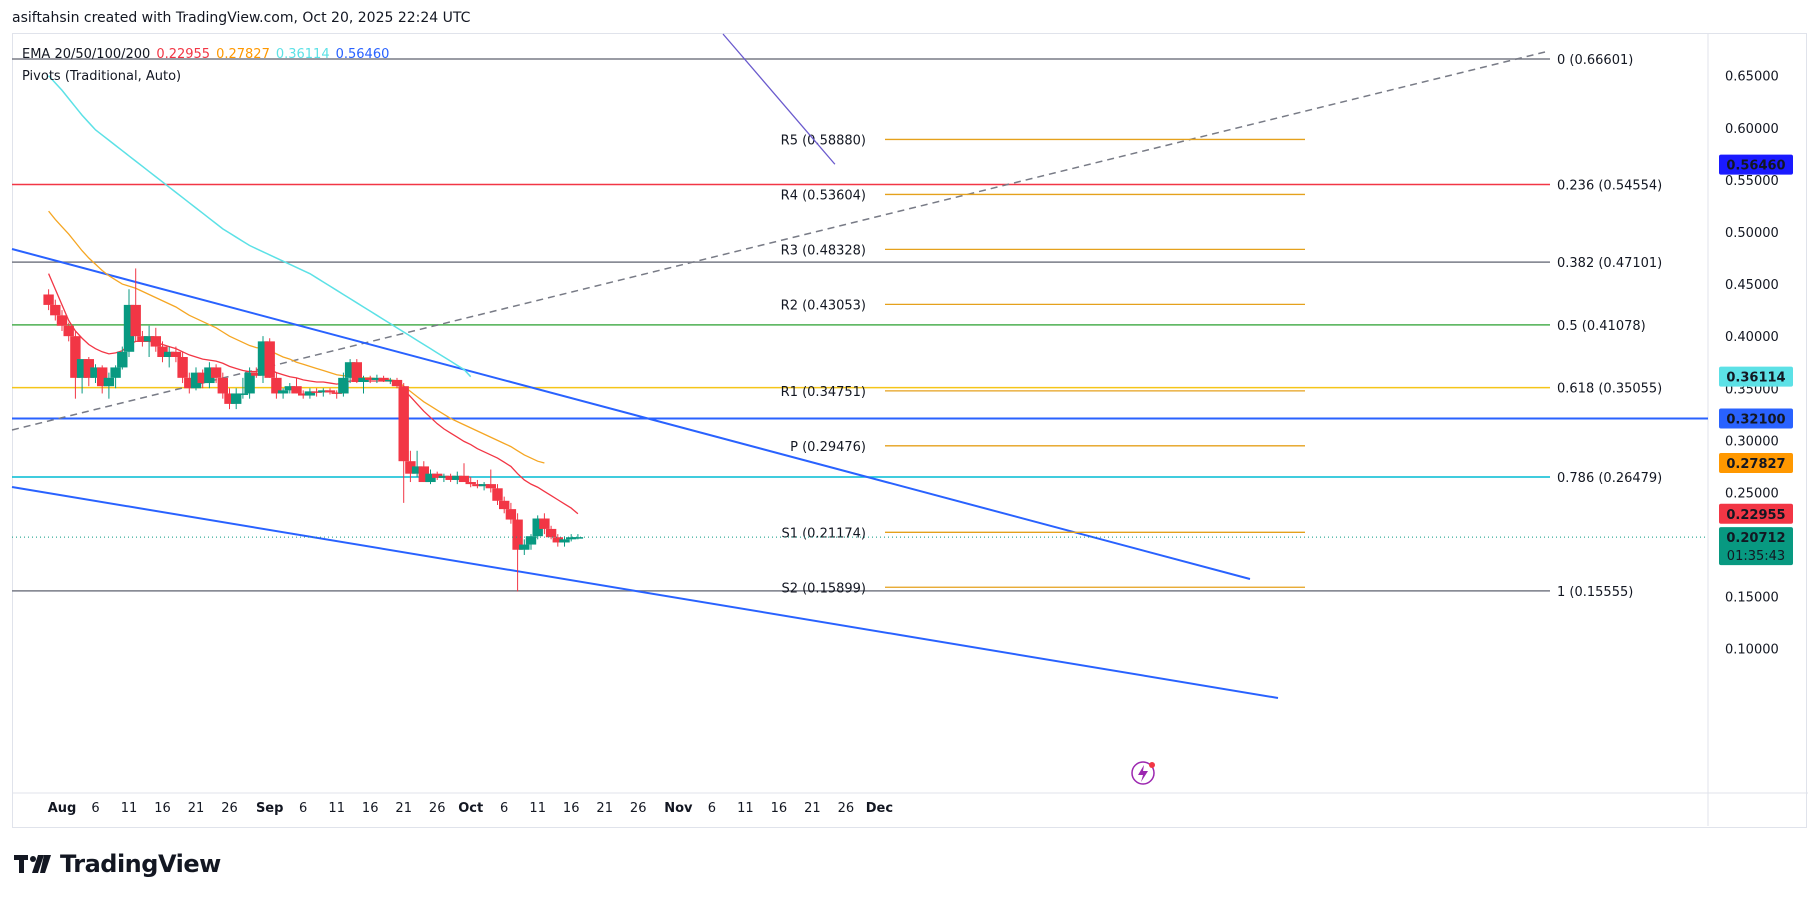 The height and width of the screenshot is (901, 1815). I want to click on hline-price-badge, so click(1756, 418).